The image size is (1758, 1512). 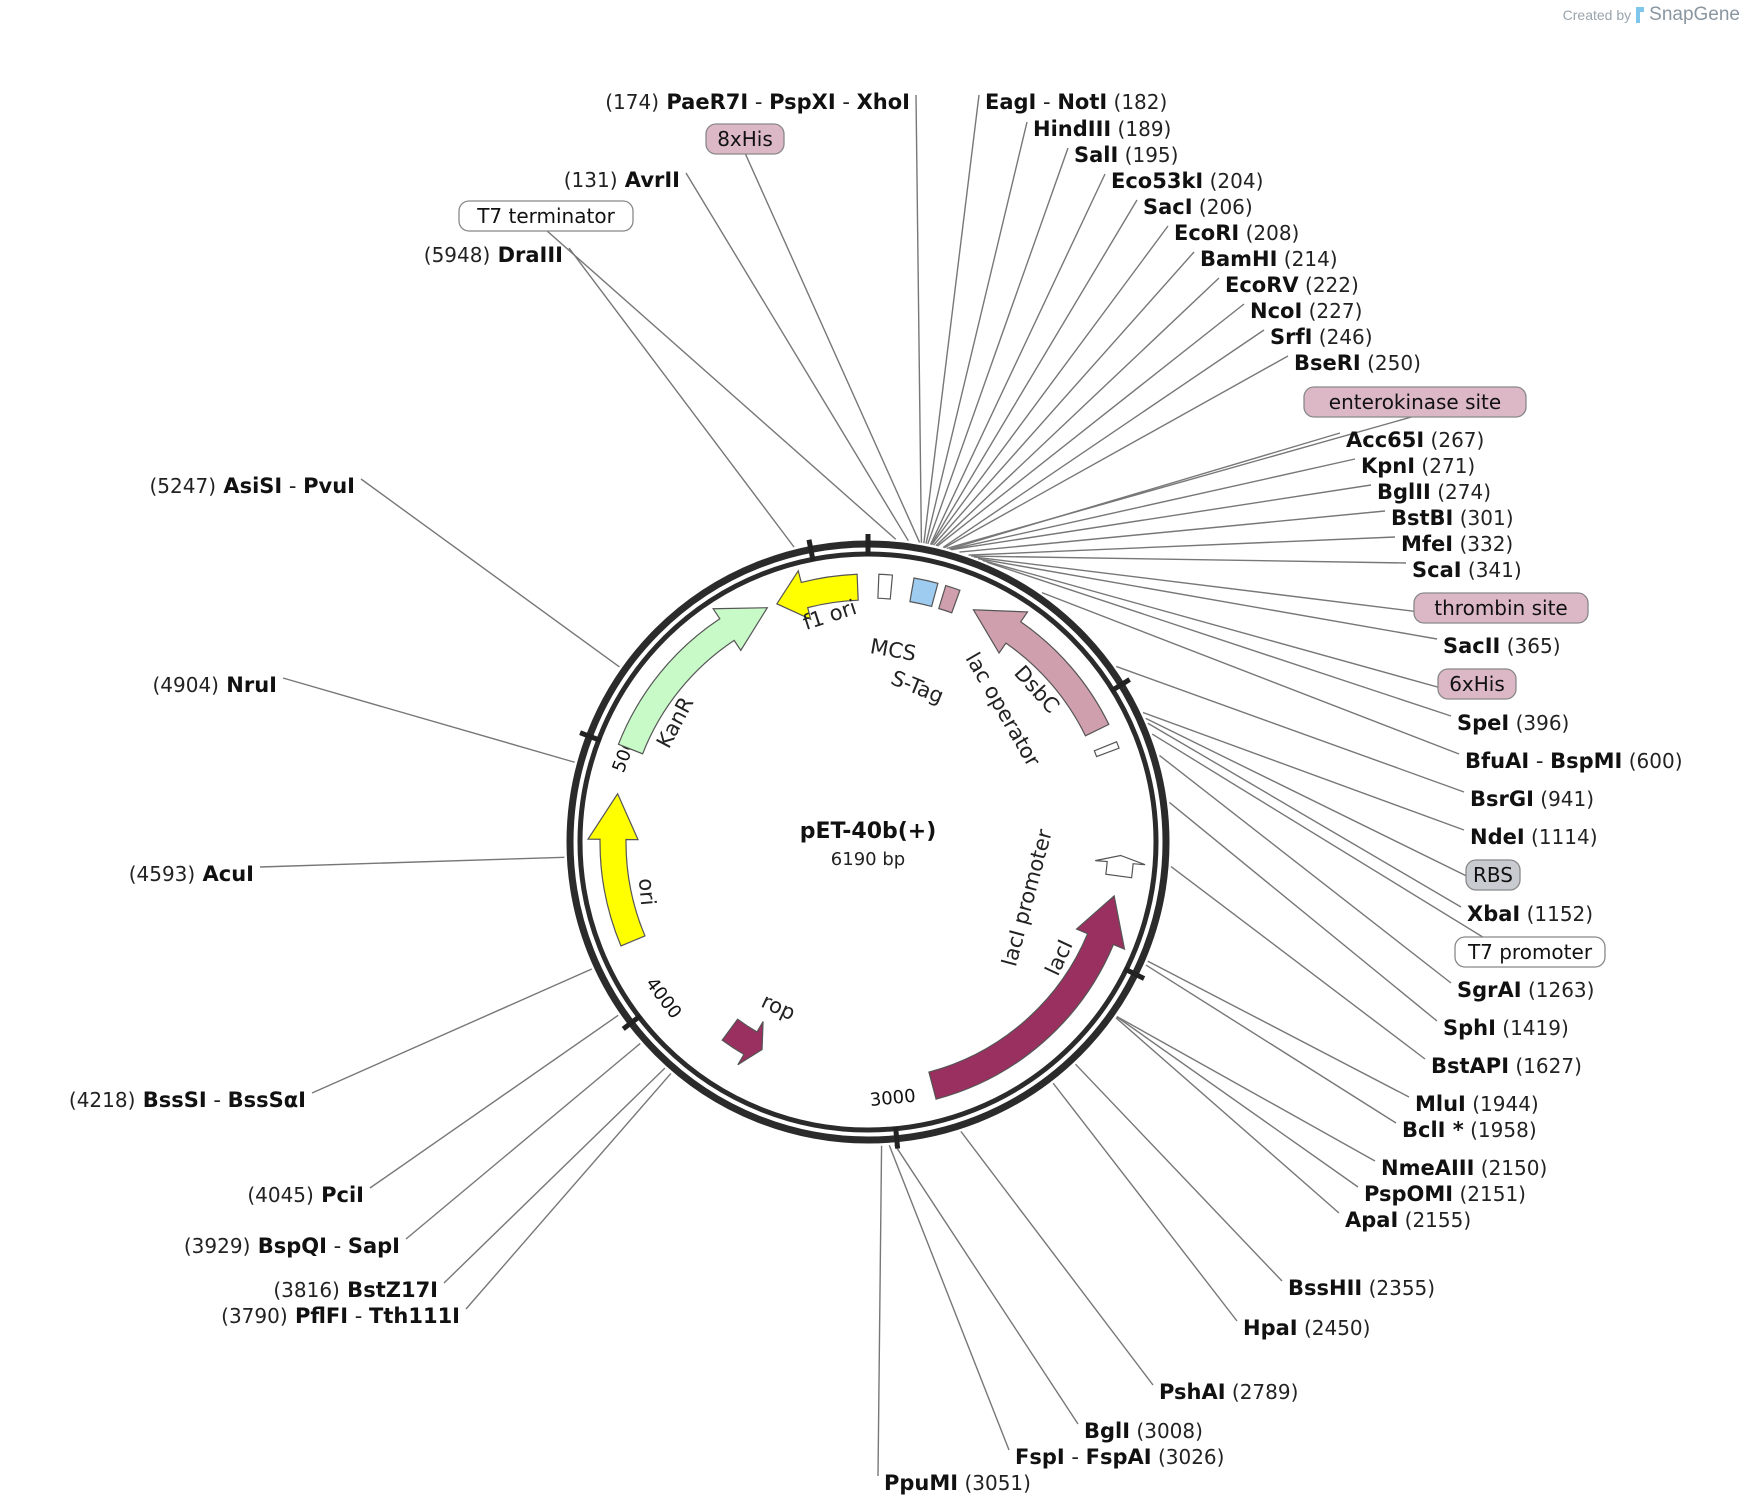 I want to click on feature-tag-rbs: RBS, so click(x=1493, y=875).